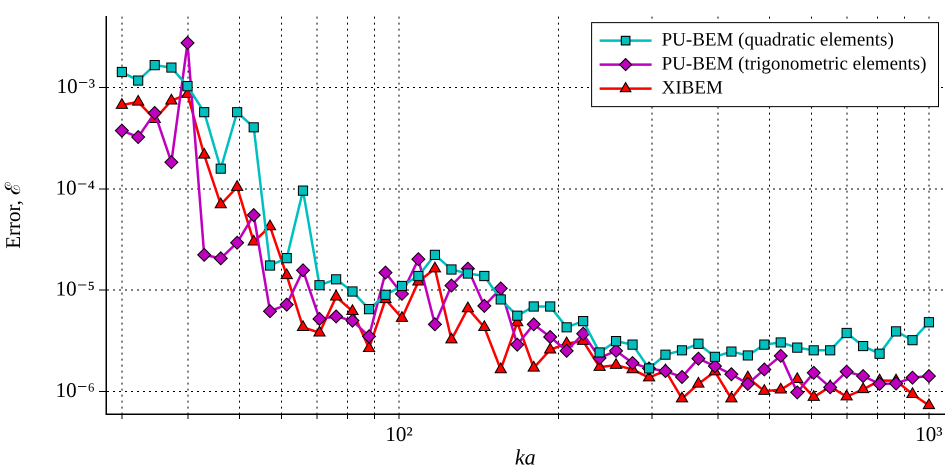  Describe the element at coordinates (75, 390) in the screenshot. I see `y-tick-label: 10⁻⁶` at that location.